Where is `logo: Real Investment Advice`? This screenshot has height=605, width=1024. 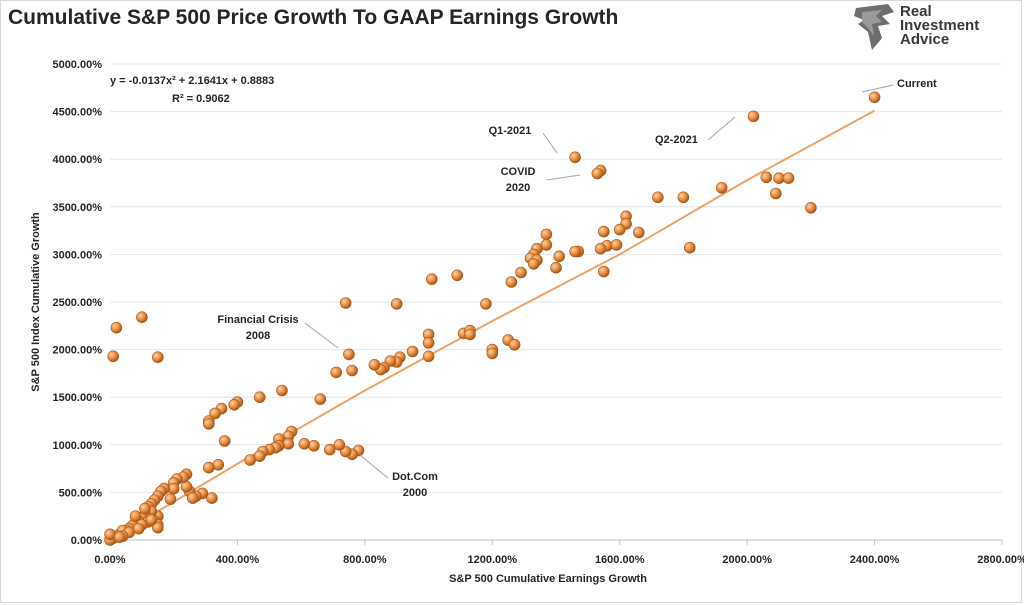 logo: Real Investment Advice is located at coordinates (934, 27).